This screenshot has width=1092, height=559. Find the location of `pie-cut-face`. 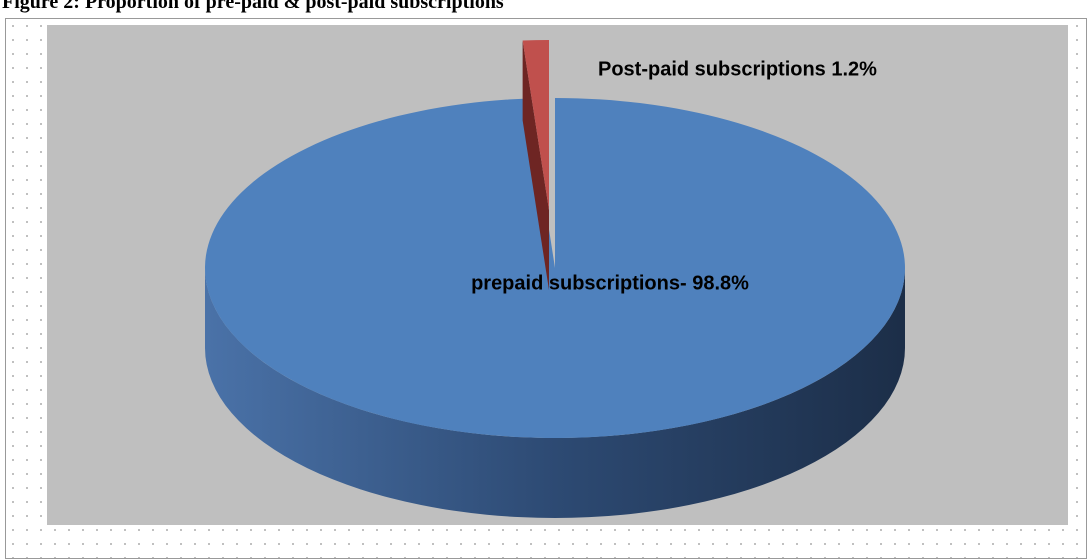

pie-cut-face is located at coordinates (535, 165).